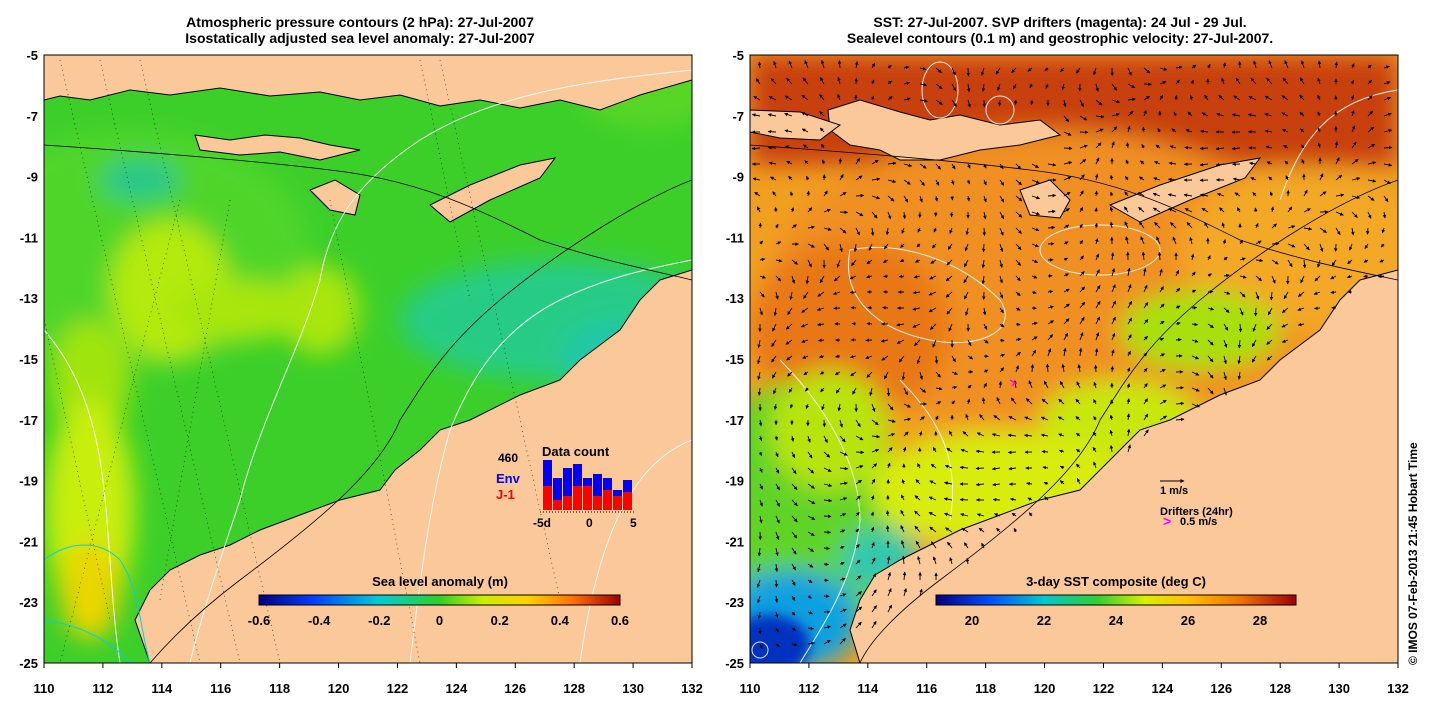 The width and height of the screenshot is (1440, 710). What do you see at coordinates (1413, 553) in the screenshot?
I see `credit-text: © IMOS 07-Feb-2013 21:45 Hobart Time` at bounding box center [1413, 553].